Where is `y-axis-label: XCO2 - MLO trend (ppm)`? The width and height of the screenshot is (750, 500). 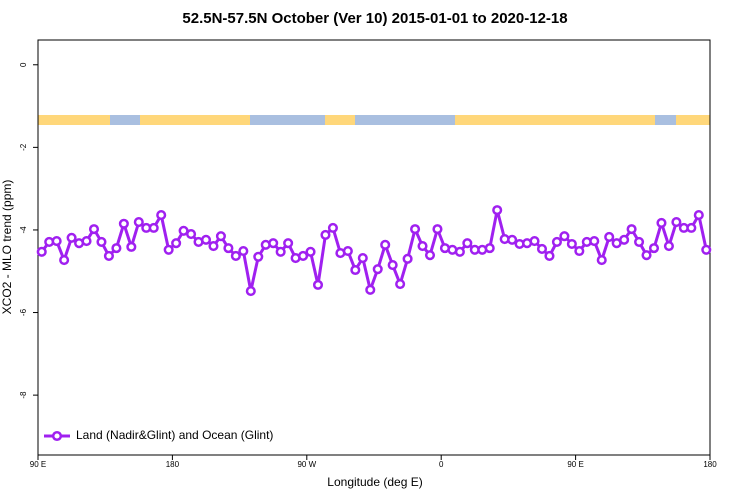
y-axis-label: XCO2 - MLO trend (ppm) is located at coordinates (7, 247).